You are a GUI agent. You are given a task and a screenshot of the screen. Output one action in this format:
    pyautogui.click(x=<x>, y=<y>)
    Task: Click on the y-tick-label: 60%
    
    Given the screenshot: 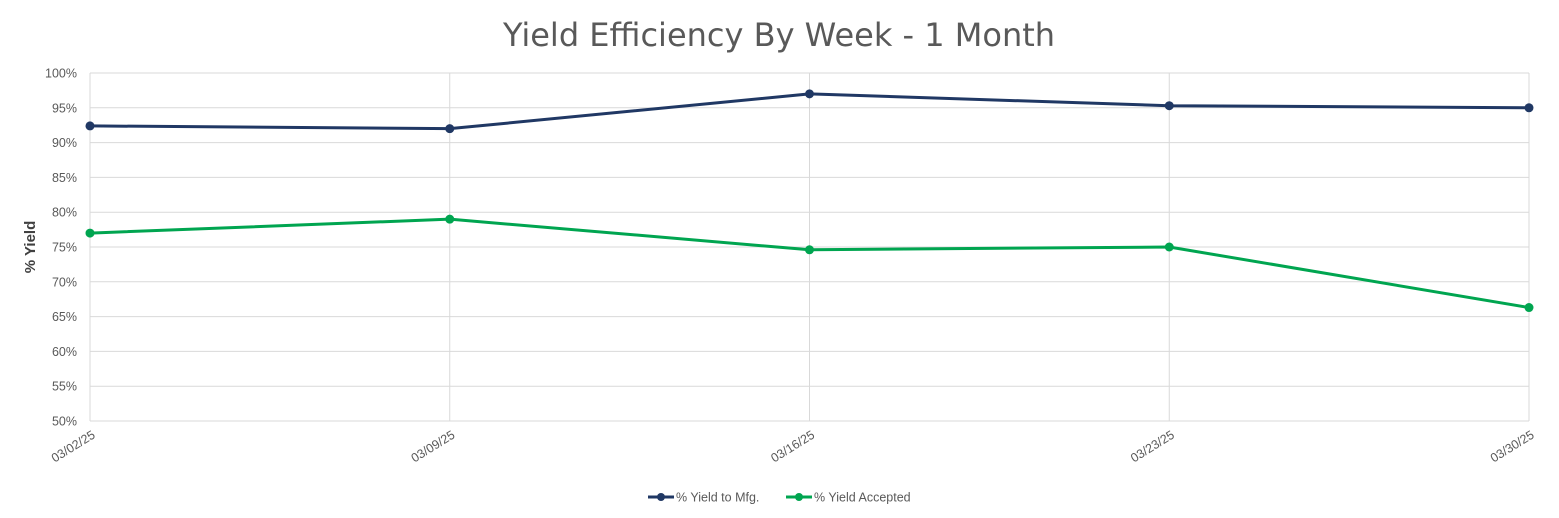 What is the action you would take?
    pyautogui.click(x=64, y=352)
    